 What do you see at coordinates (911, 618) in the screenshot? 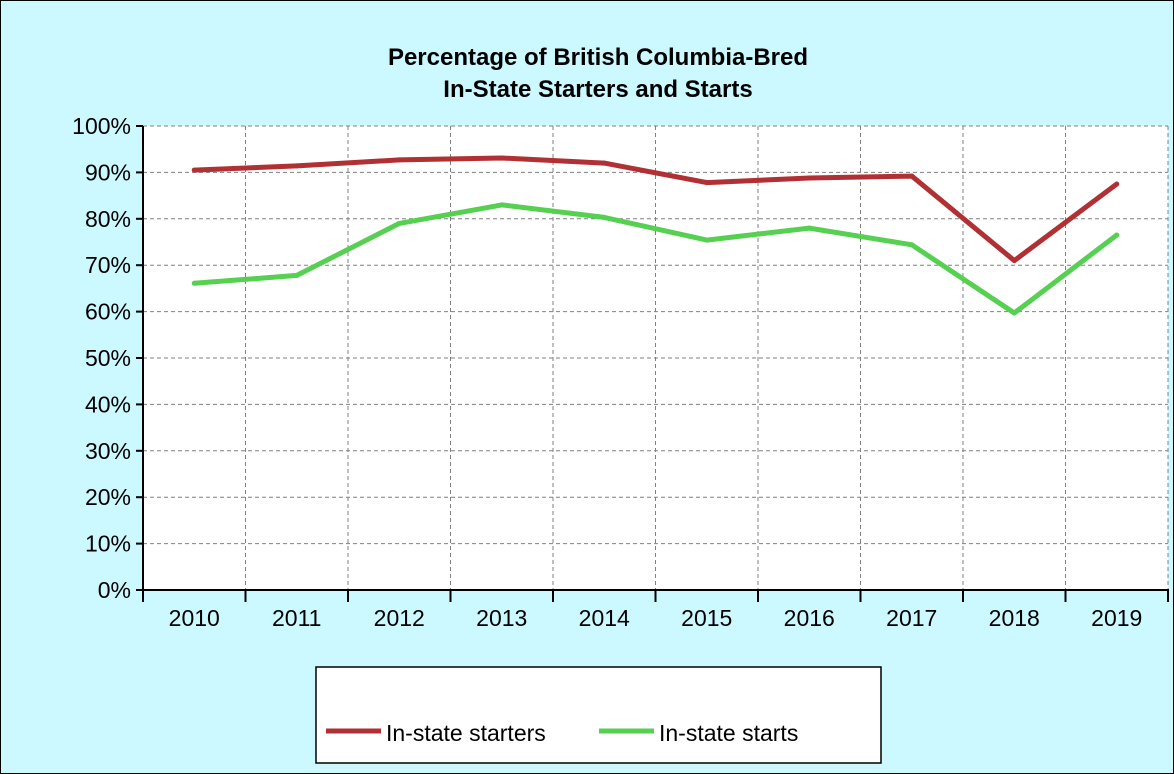
I see `x-tick-label-2017: 2017` at bounding box center [911, 618].